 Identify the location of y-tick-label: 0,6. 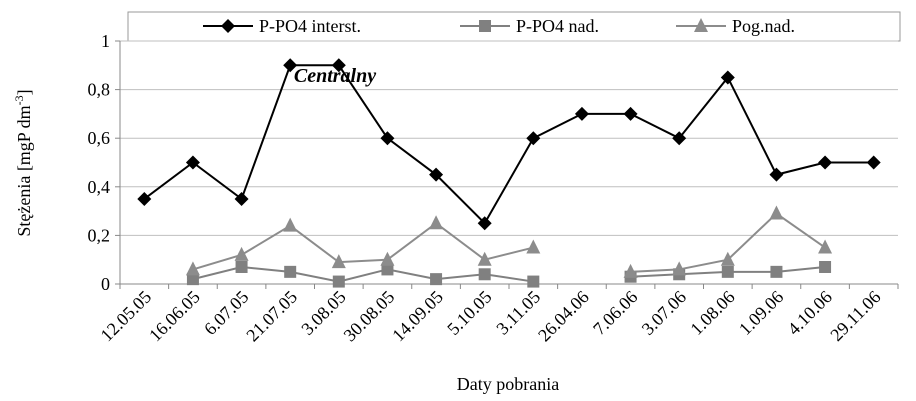
(99, 138).